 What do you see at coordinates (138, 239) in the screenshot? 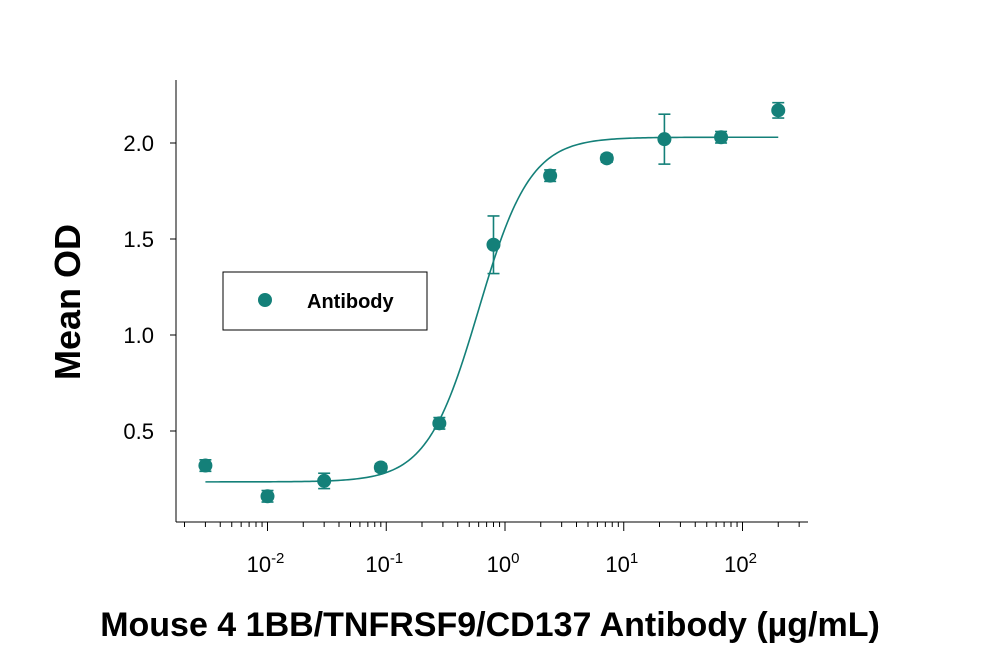
I see `y-tick-label: 1.5` at bounding box center [138, 239].